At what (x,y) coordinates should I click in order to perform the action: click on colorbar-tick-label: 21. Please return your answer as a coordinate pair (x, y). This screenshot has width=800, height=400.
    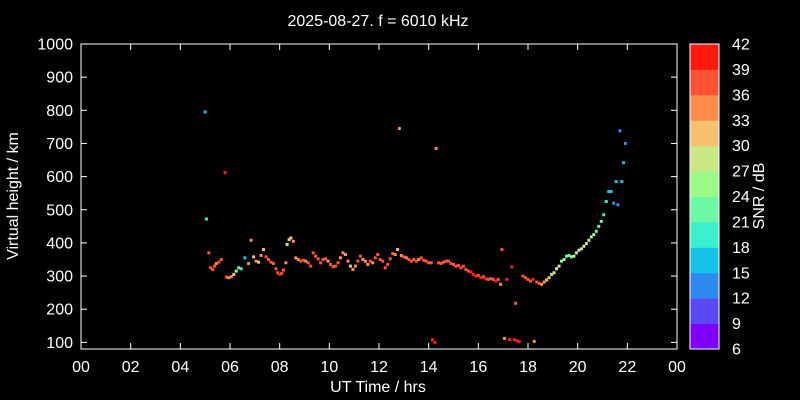
    Looking at the image, I should click on (741, 222).